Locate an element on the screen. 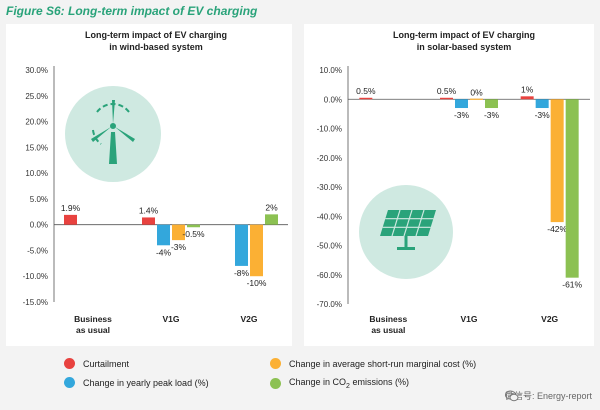  solar-panel-icon is located at coordinates (406, 232).